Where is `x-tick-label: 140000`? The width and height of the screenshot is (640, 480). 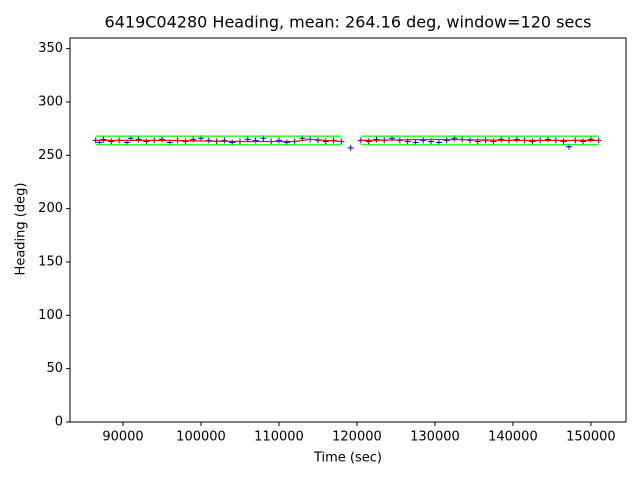 x-tick-label: 140000 is located at coordinates (513, 437).